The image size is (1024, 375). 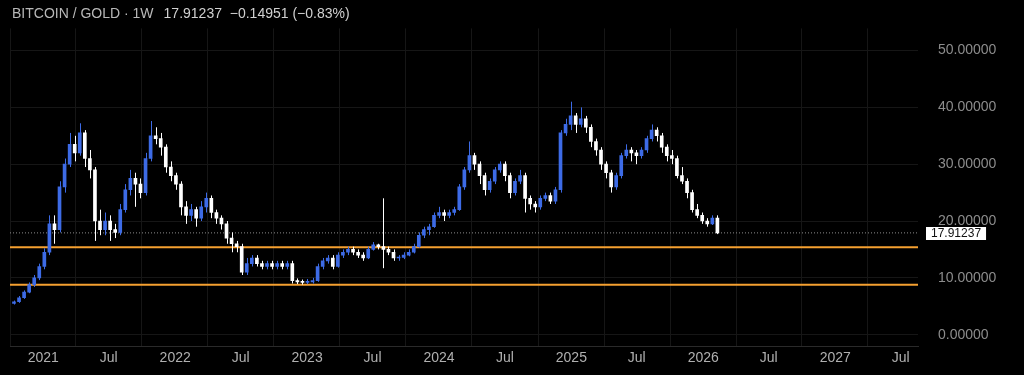 I want to click on y-tick-label: 50.00000, so click(x=967, y=49).